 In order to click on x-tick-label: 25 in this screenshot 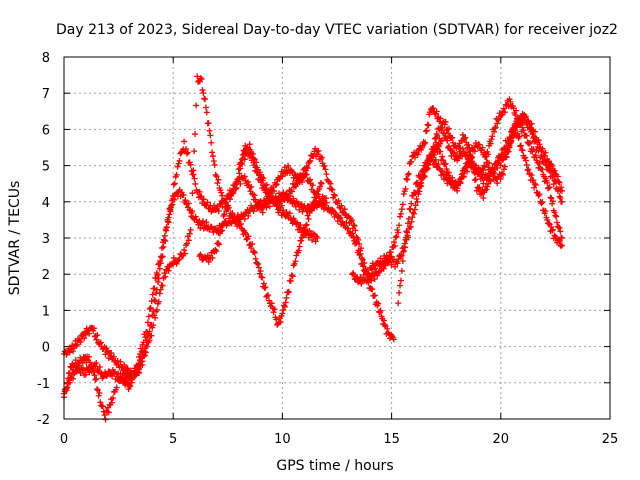, I will do `click(610, 439)`.